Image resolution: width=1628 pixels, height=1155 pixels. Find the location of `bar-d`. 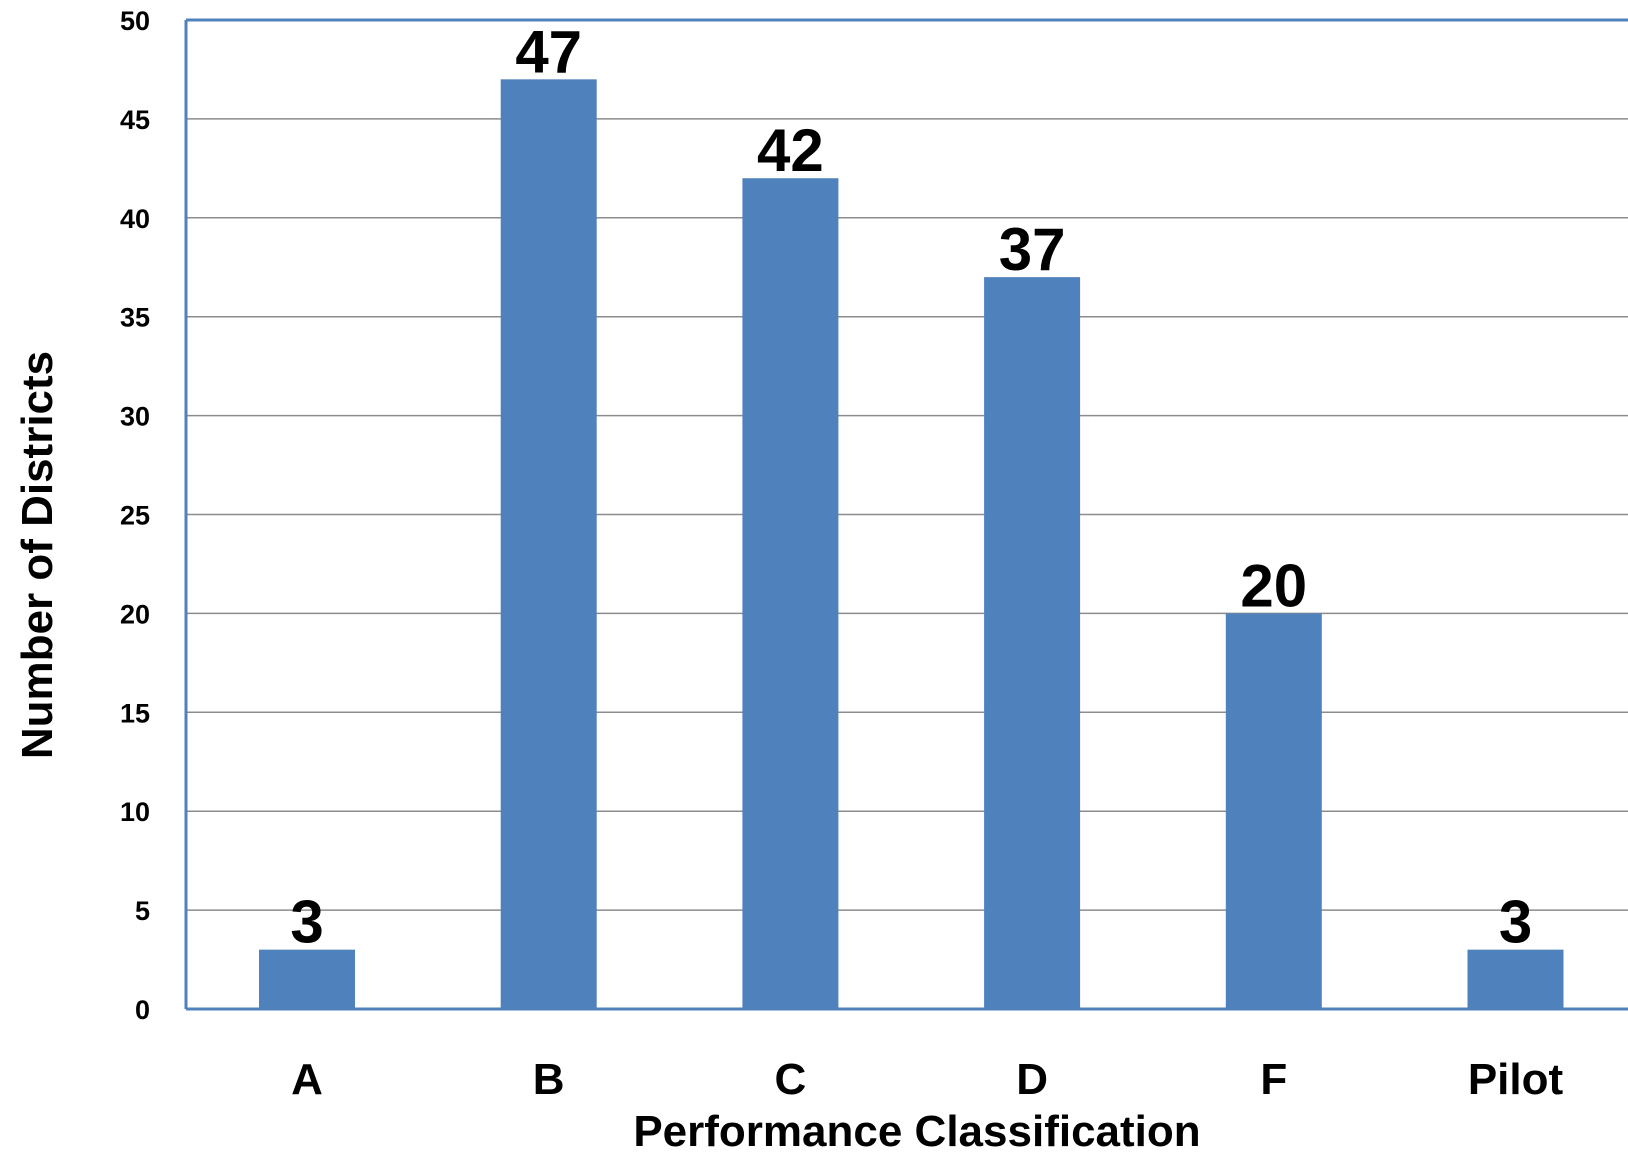

bar-d is located at coordinates (1032, 643).